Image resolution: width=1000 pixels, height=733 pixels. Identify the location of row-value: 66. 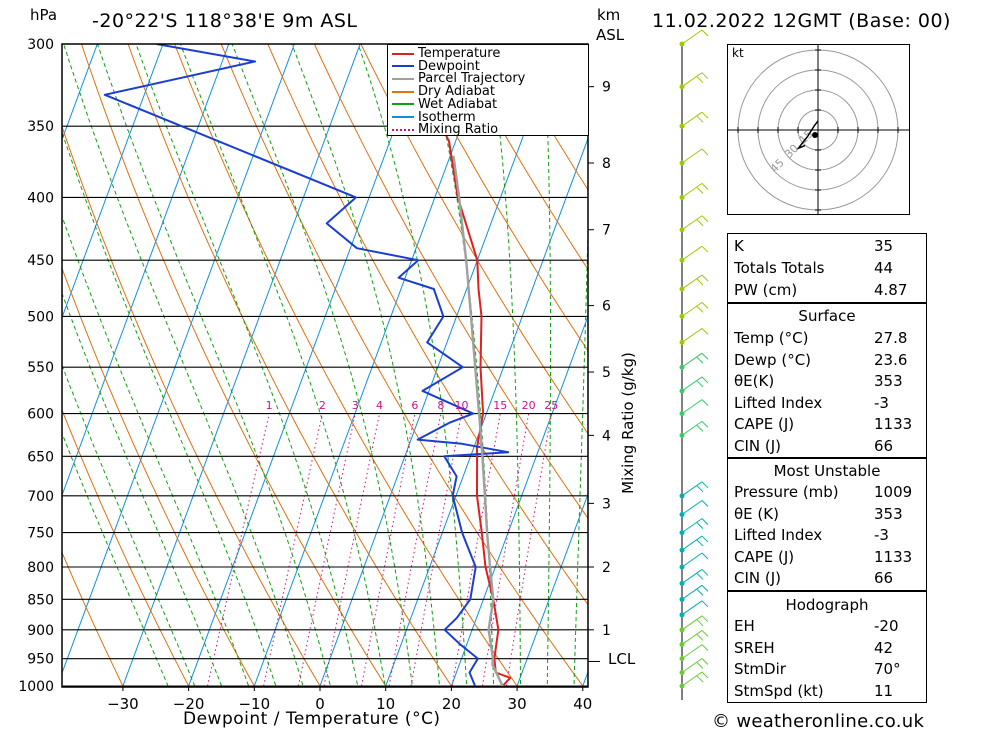
(884, 445).